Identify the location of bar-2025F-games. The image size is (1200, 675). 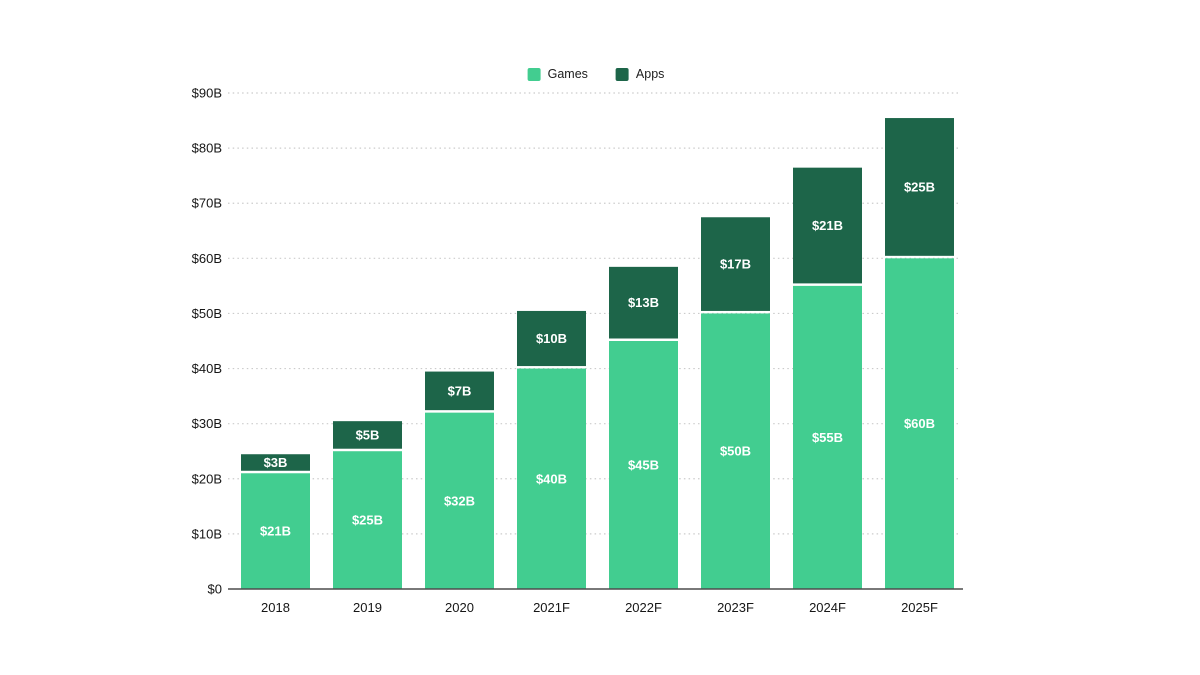
(919, 423).